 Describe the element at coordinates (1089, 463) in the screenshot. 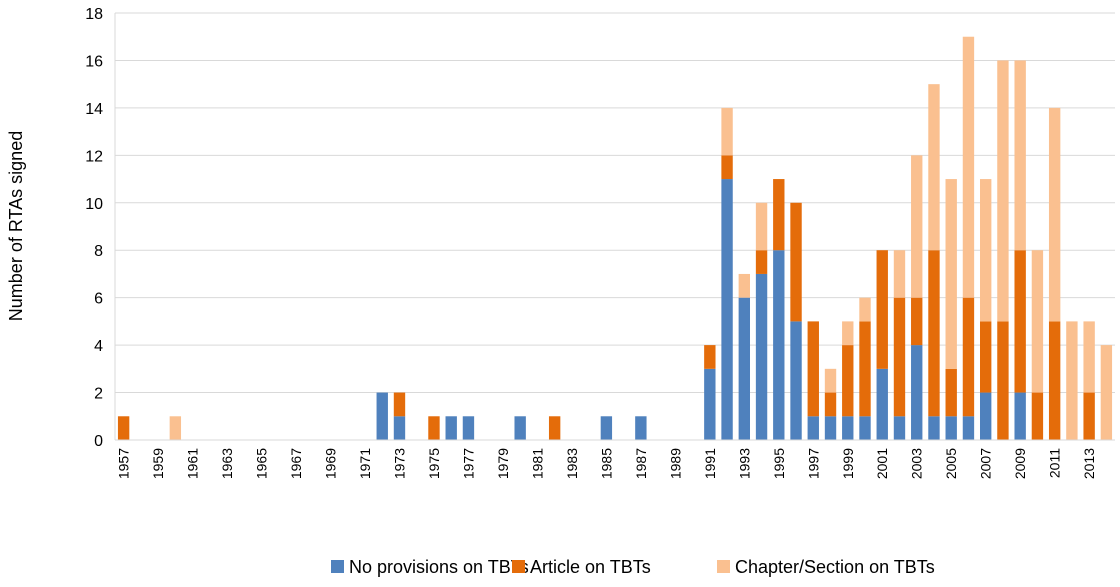

I see `x-tick-label: 2013` at that location.